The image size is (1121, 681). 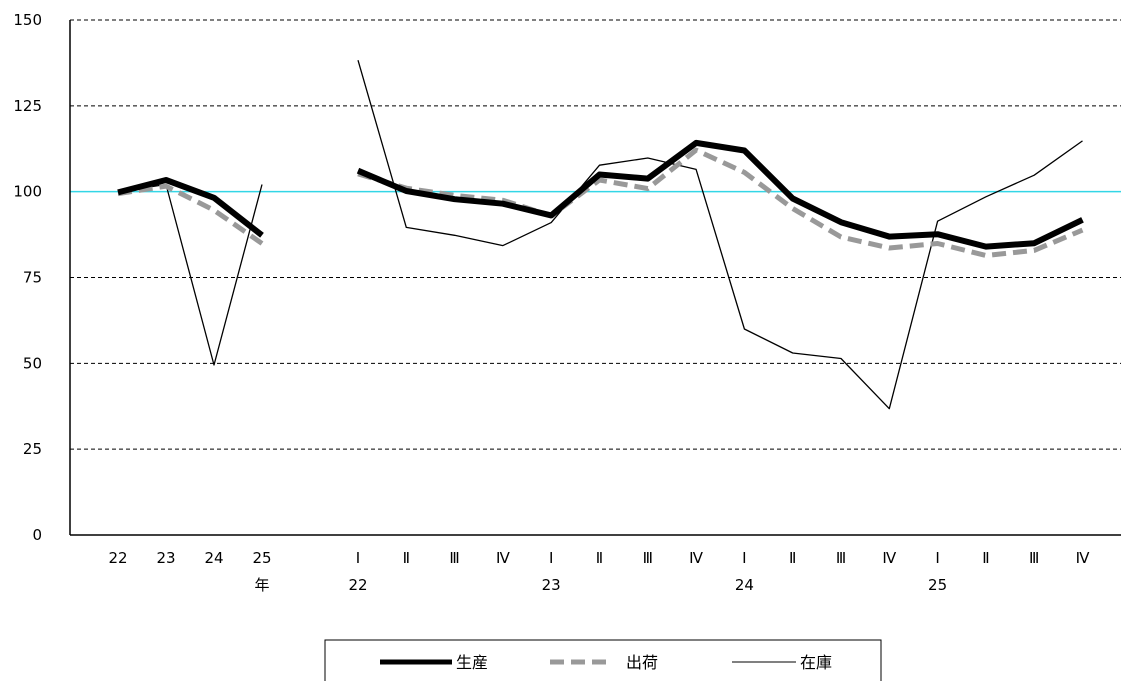 I want to click on x-tick-label-quarter-6: Ⅱ, so click(x=599, y=558).